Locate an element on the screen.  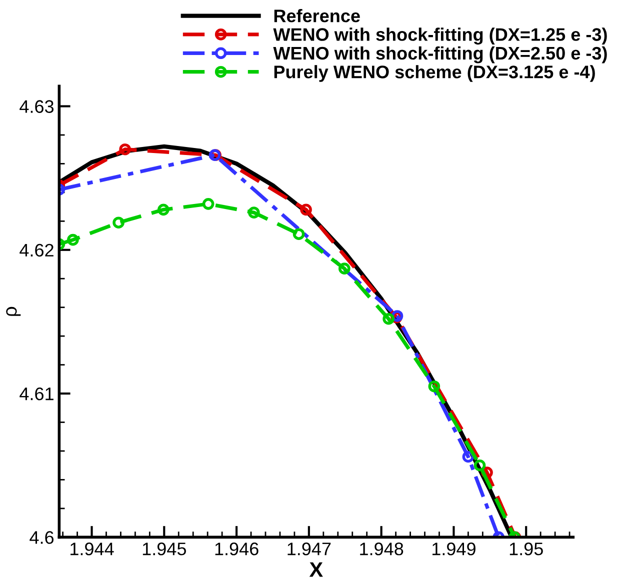
legend-label: WENO with shock-fitting (DX=2.50 e -3) is located at coordinates (440, 55).